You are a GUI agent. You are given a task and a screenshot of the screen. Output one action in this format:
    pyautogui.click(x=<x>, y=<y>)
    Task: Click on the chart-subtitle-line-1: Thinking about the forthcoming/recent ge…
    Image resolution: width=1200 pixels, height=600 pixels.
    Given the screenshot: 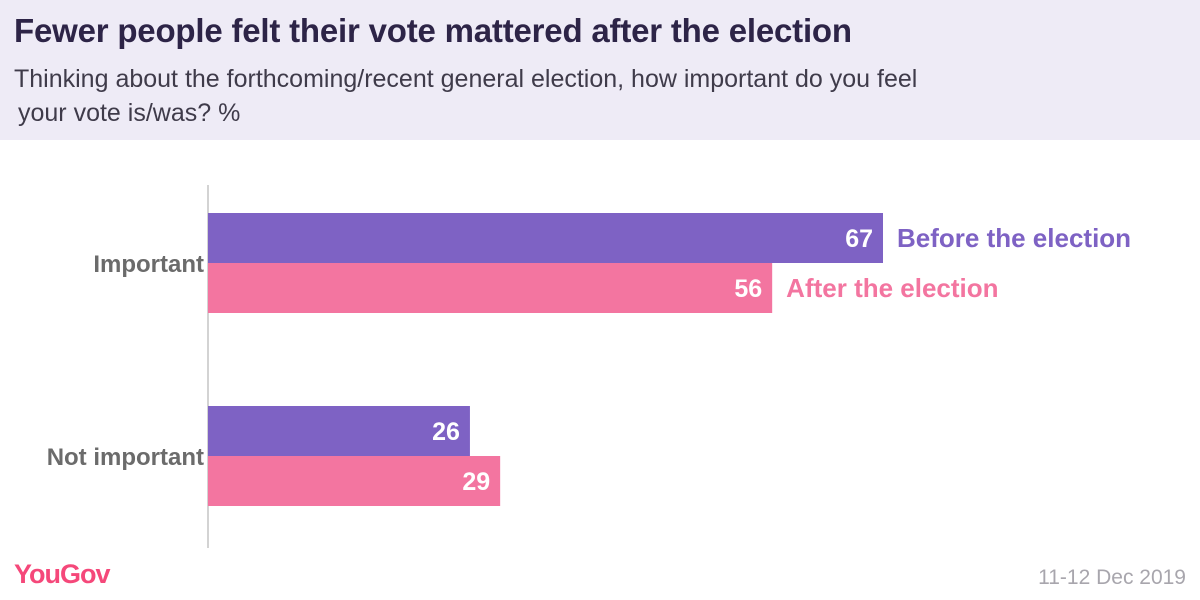 What is the action you would take?
    pyautogui.click(x=466, y=79)
    